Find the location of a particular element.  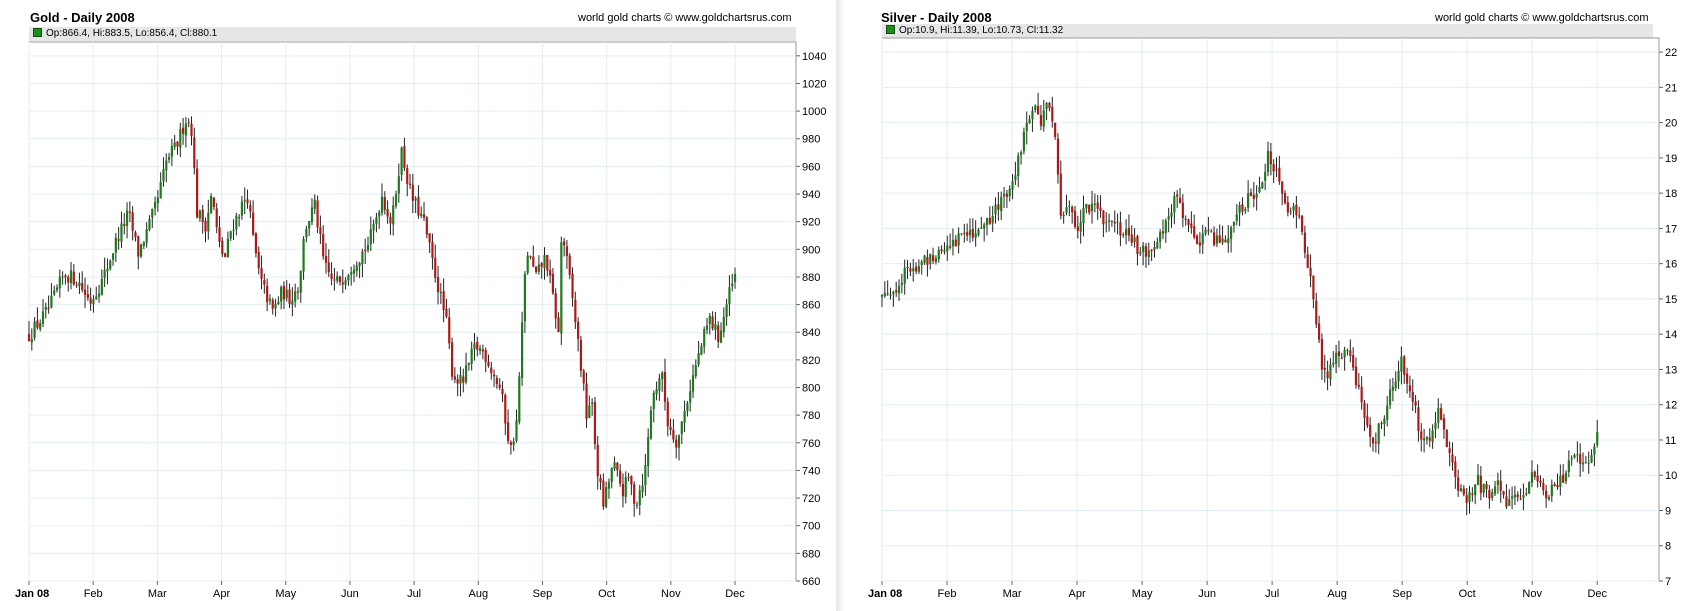

y-tick-label: 12 is located at coordinates (1671, 406).